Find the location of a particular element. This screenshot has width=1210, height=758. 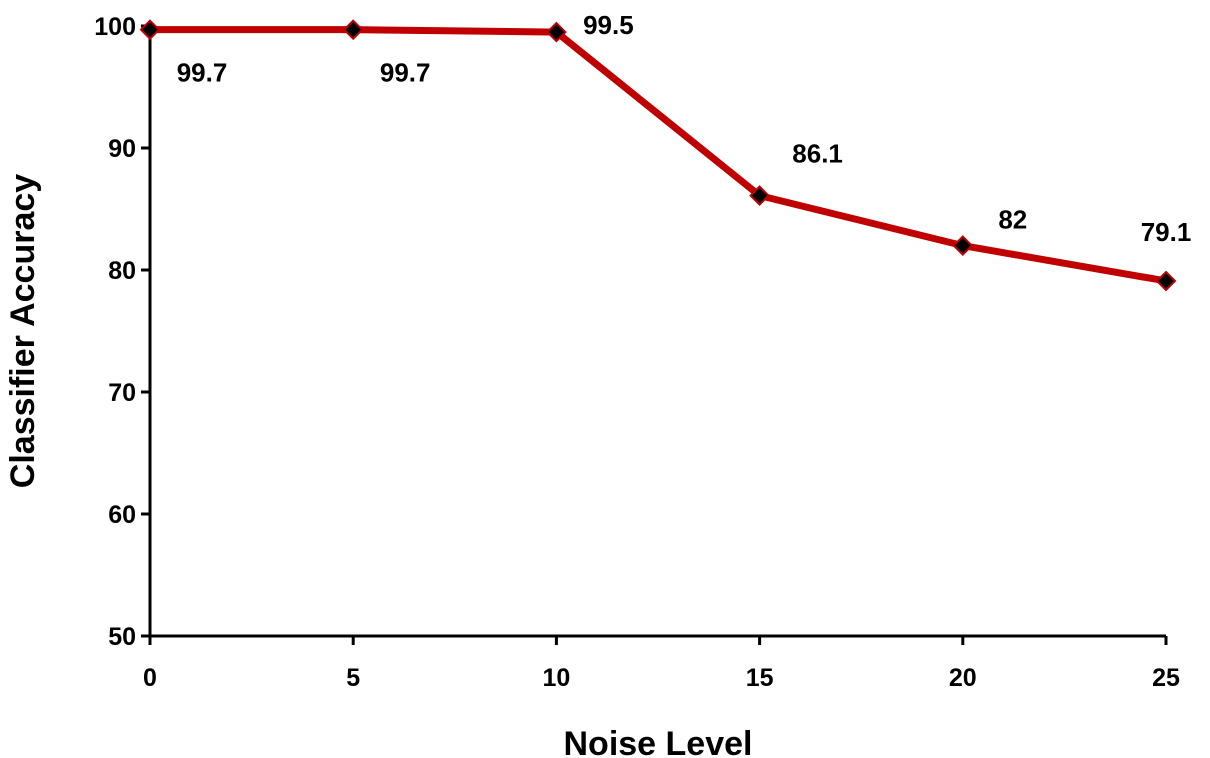

data-label: 99.5 is located at coordinates (608, 25).